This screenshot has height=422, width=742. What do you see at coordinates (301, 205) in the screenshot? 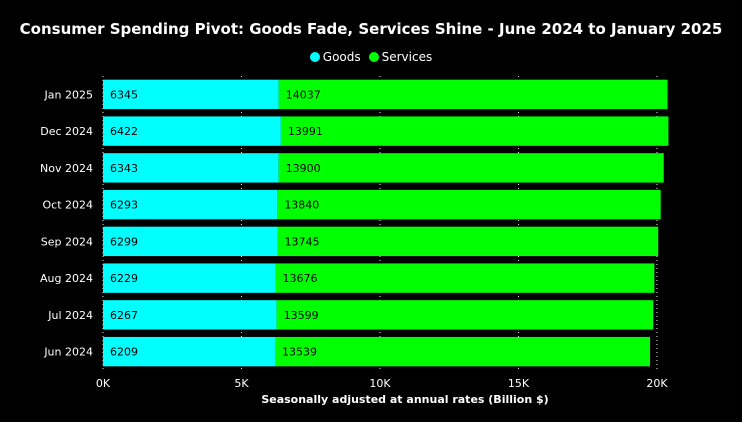
I see `data-label-services: 13840` at bounding box center [301, 205].